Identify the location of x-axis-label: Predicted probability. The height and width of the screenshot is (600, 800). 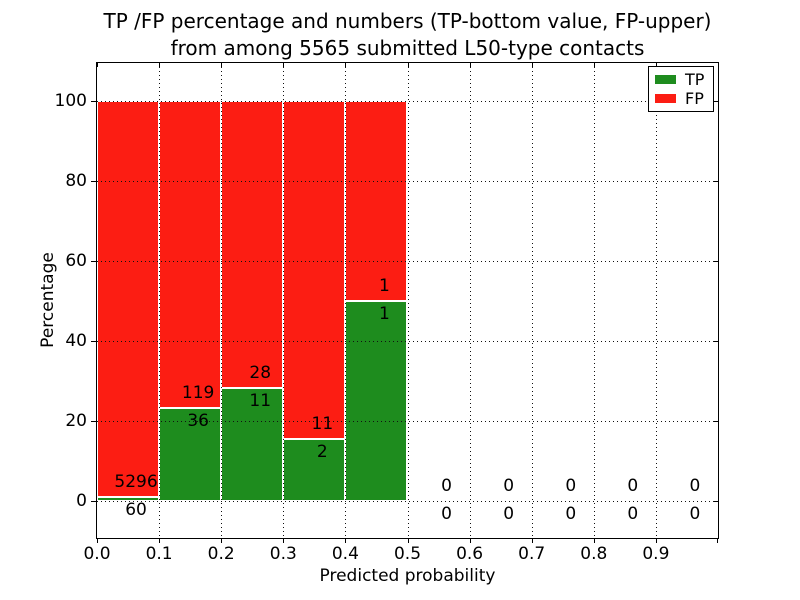
(407, 576).